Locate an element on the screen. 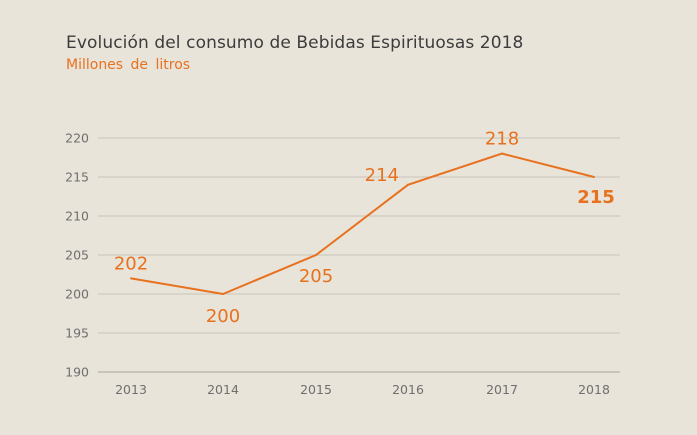 This screenshot has width=697, height=435. y-tick-label: 210 is located at coordinates (77, 216).